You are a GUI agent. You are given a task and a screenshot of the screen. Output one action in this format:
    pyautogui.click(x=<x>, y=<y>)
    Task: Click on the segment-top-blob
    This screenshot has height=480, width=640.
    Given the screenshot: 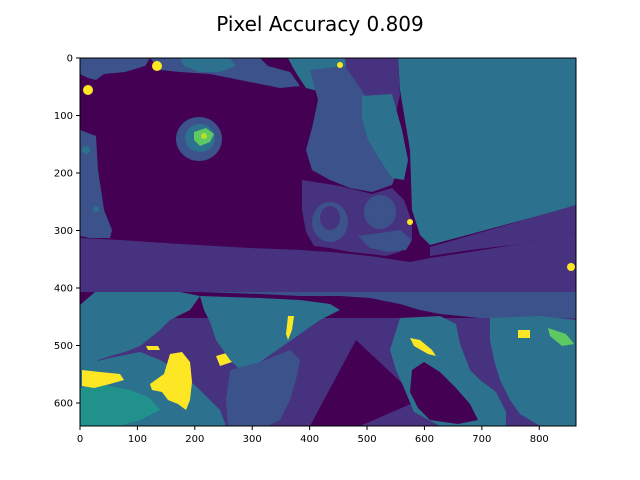 What is the action you would take?
    pyautogui.click(x=208, y=65)
    